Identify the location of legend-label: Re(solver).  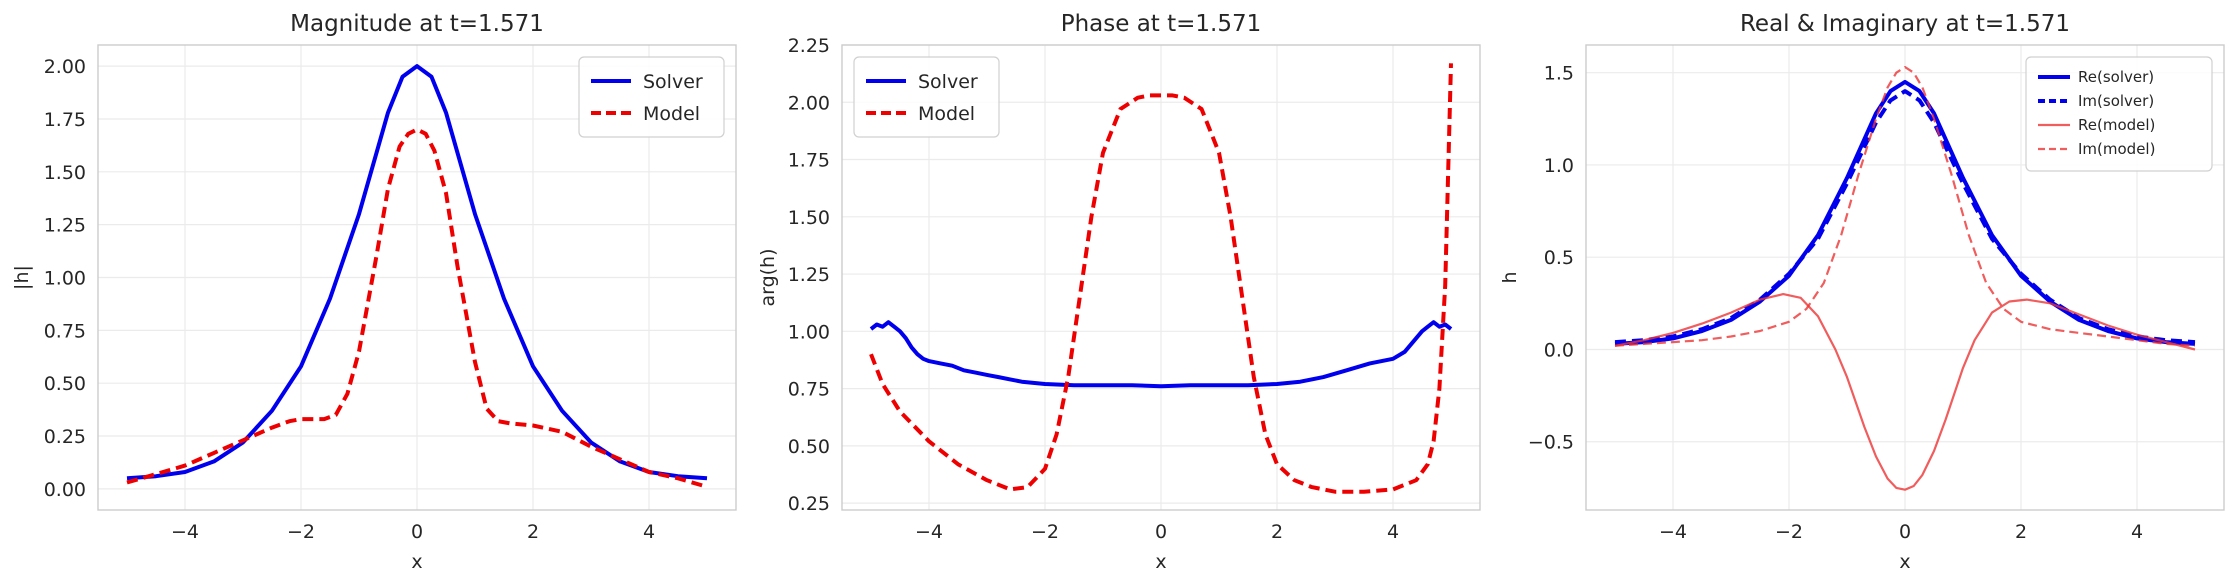
(2116, 77).